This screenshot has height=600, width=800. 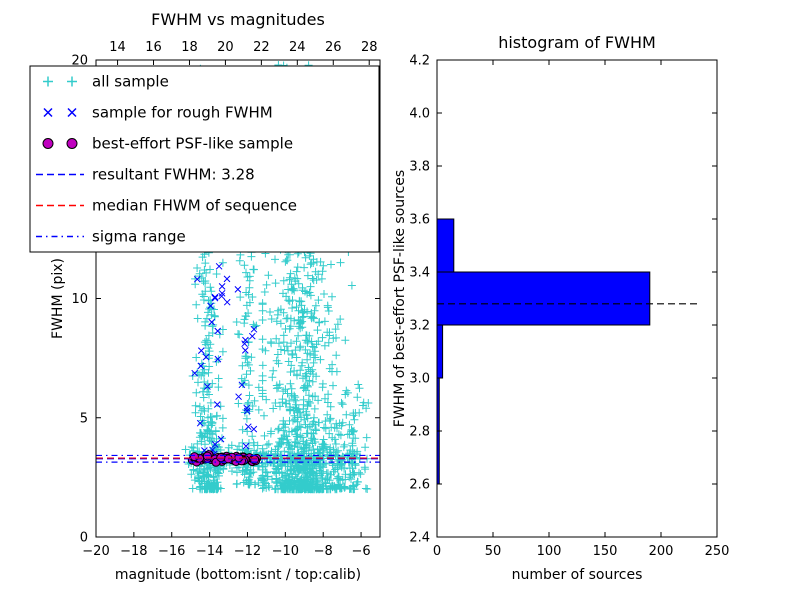 I want to click on svg-text: 5, so click(x=84, y=418).